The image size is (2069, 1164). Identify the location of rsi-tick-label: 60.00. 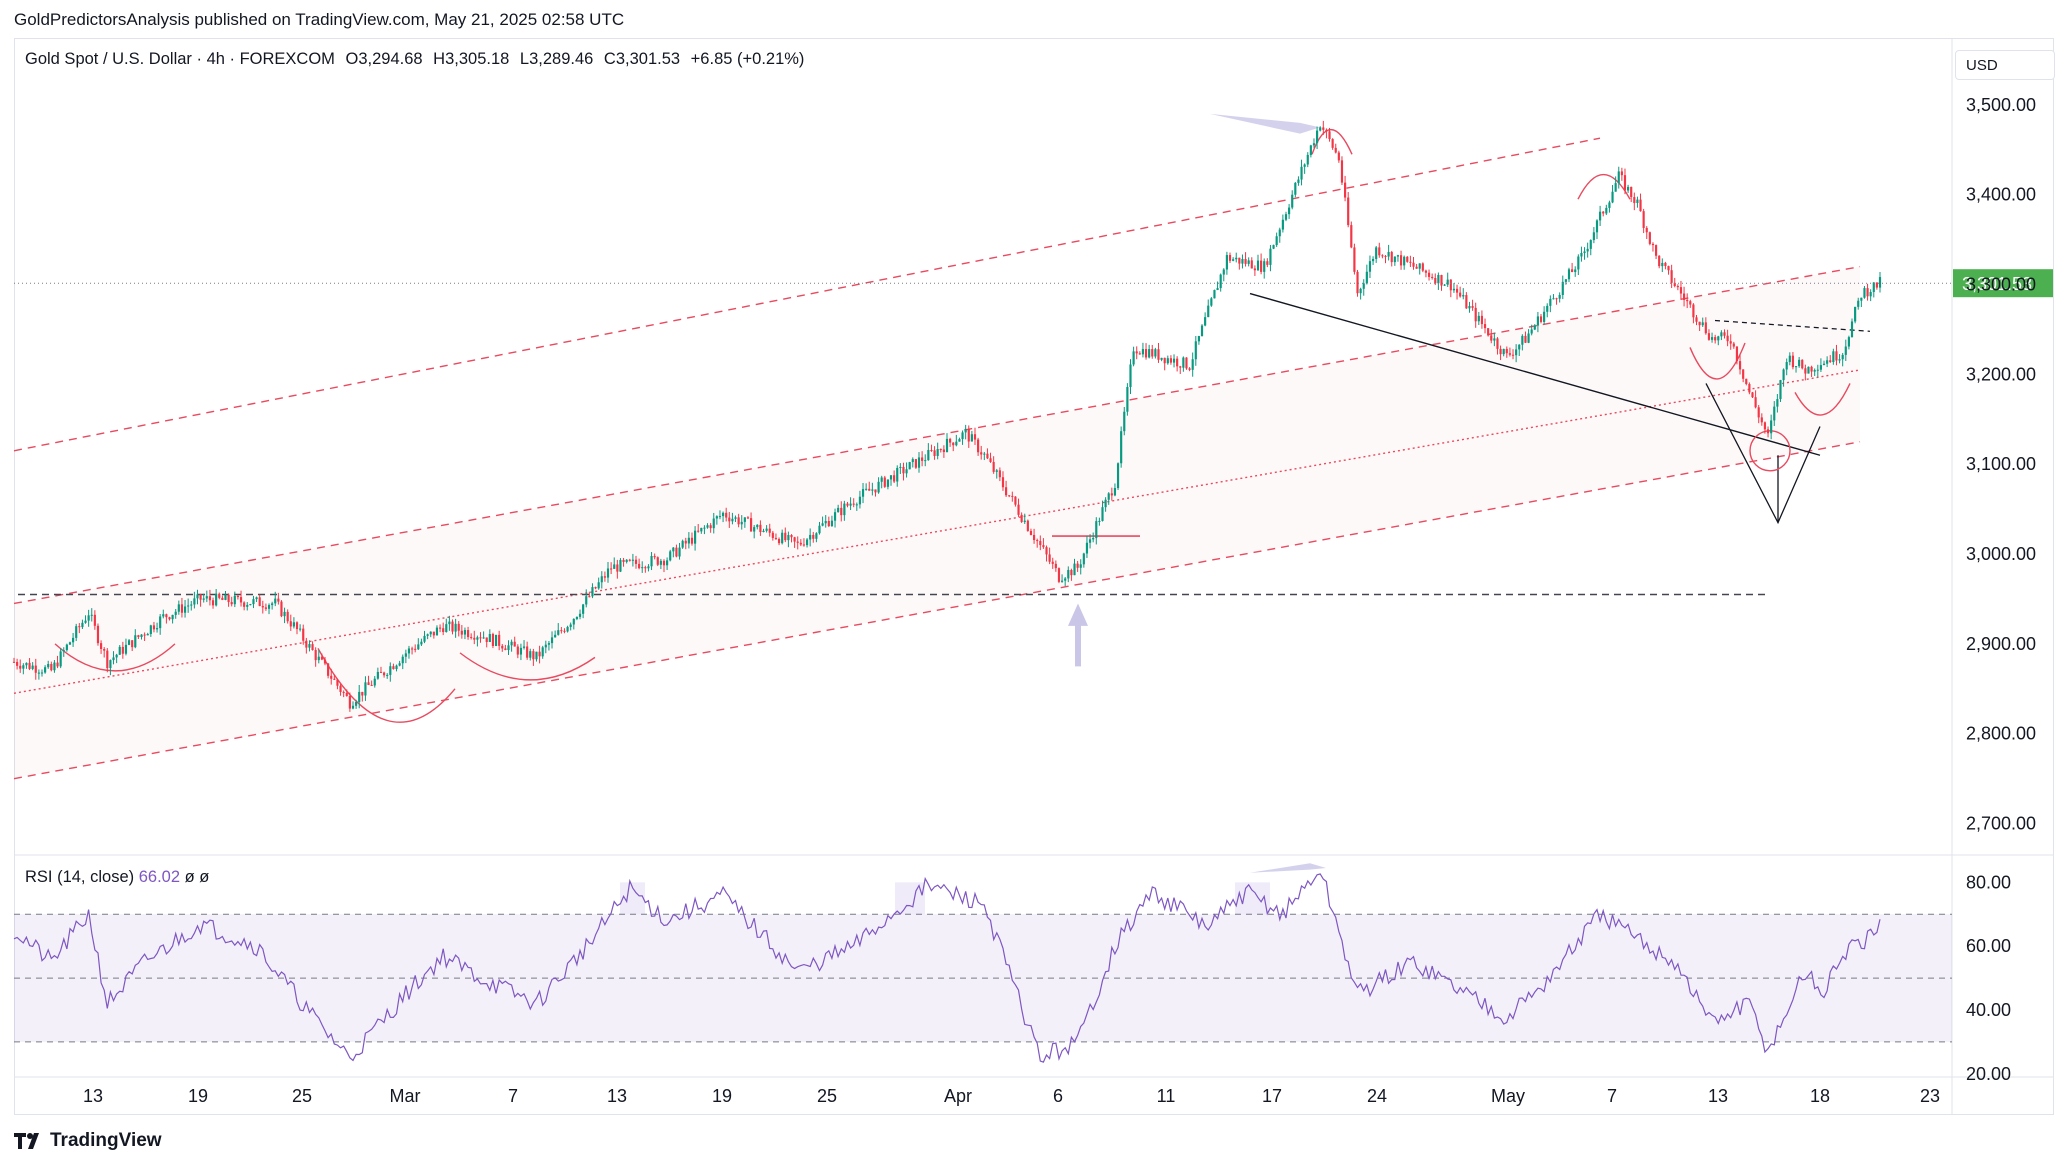
(1988, 946).